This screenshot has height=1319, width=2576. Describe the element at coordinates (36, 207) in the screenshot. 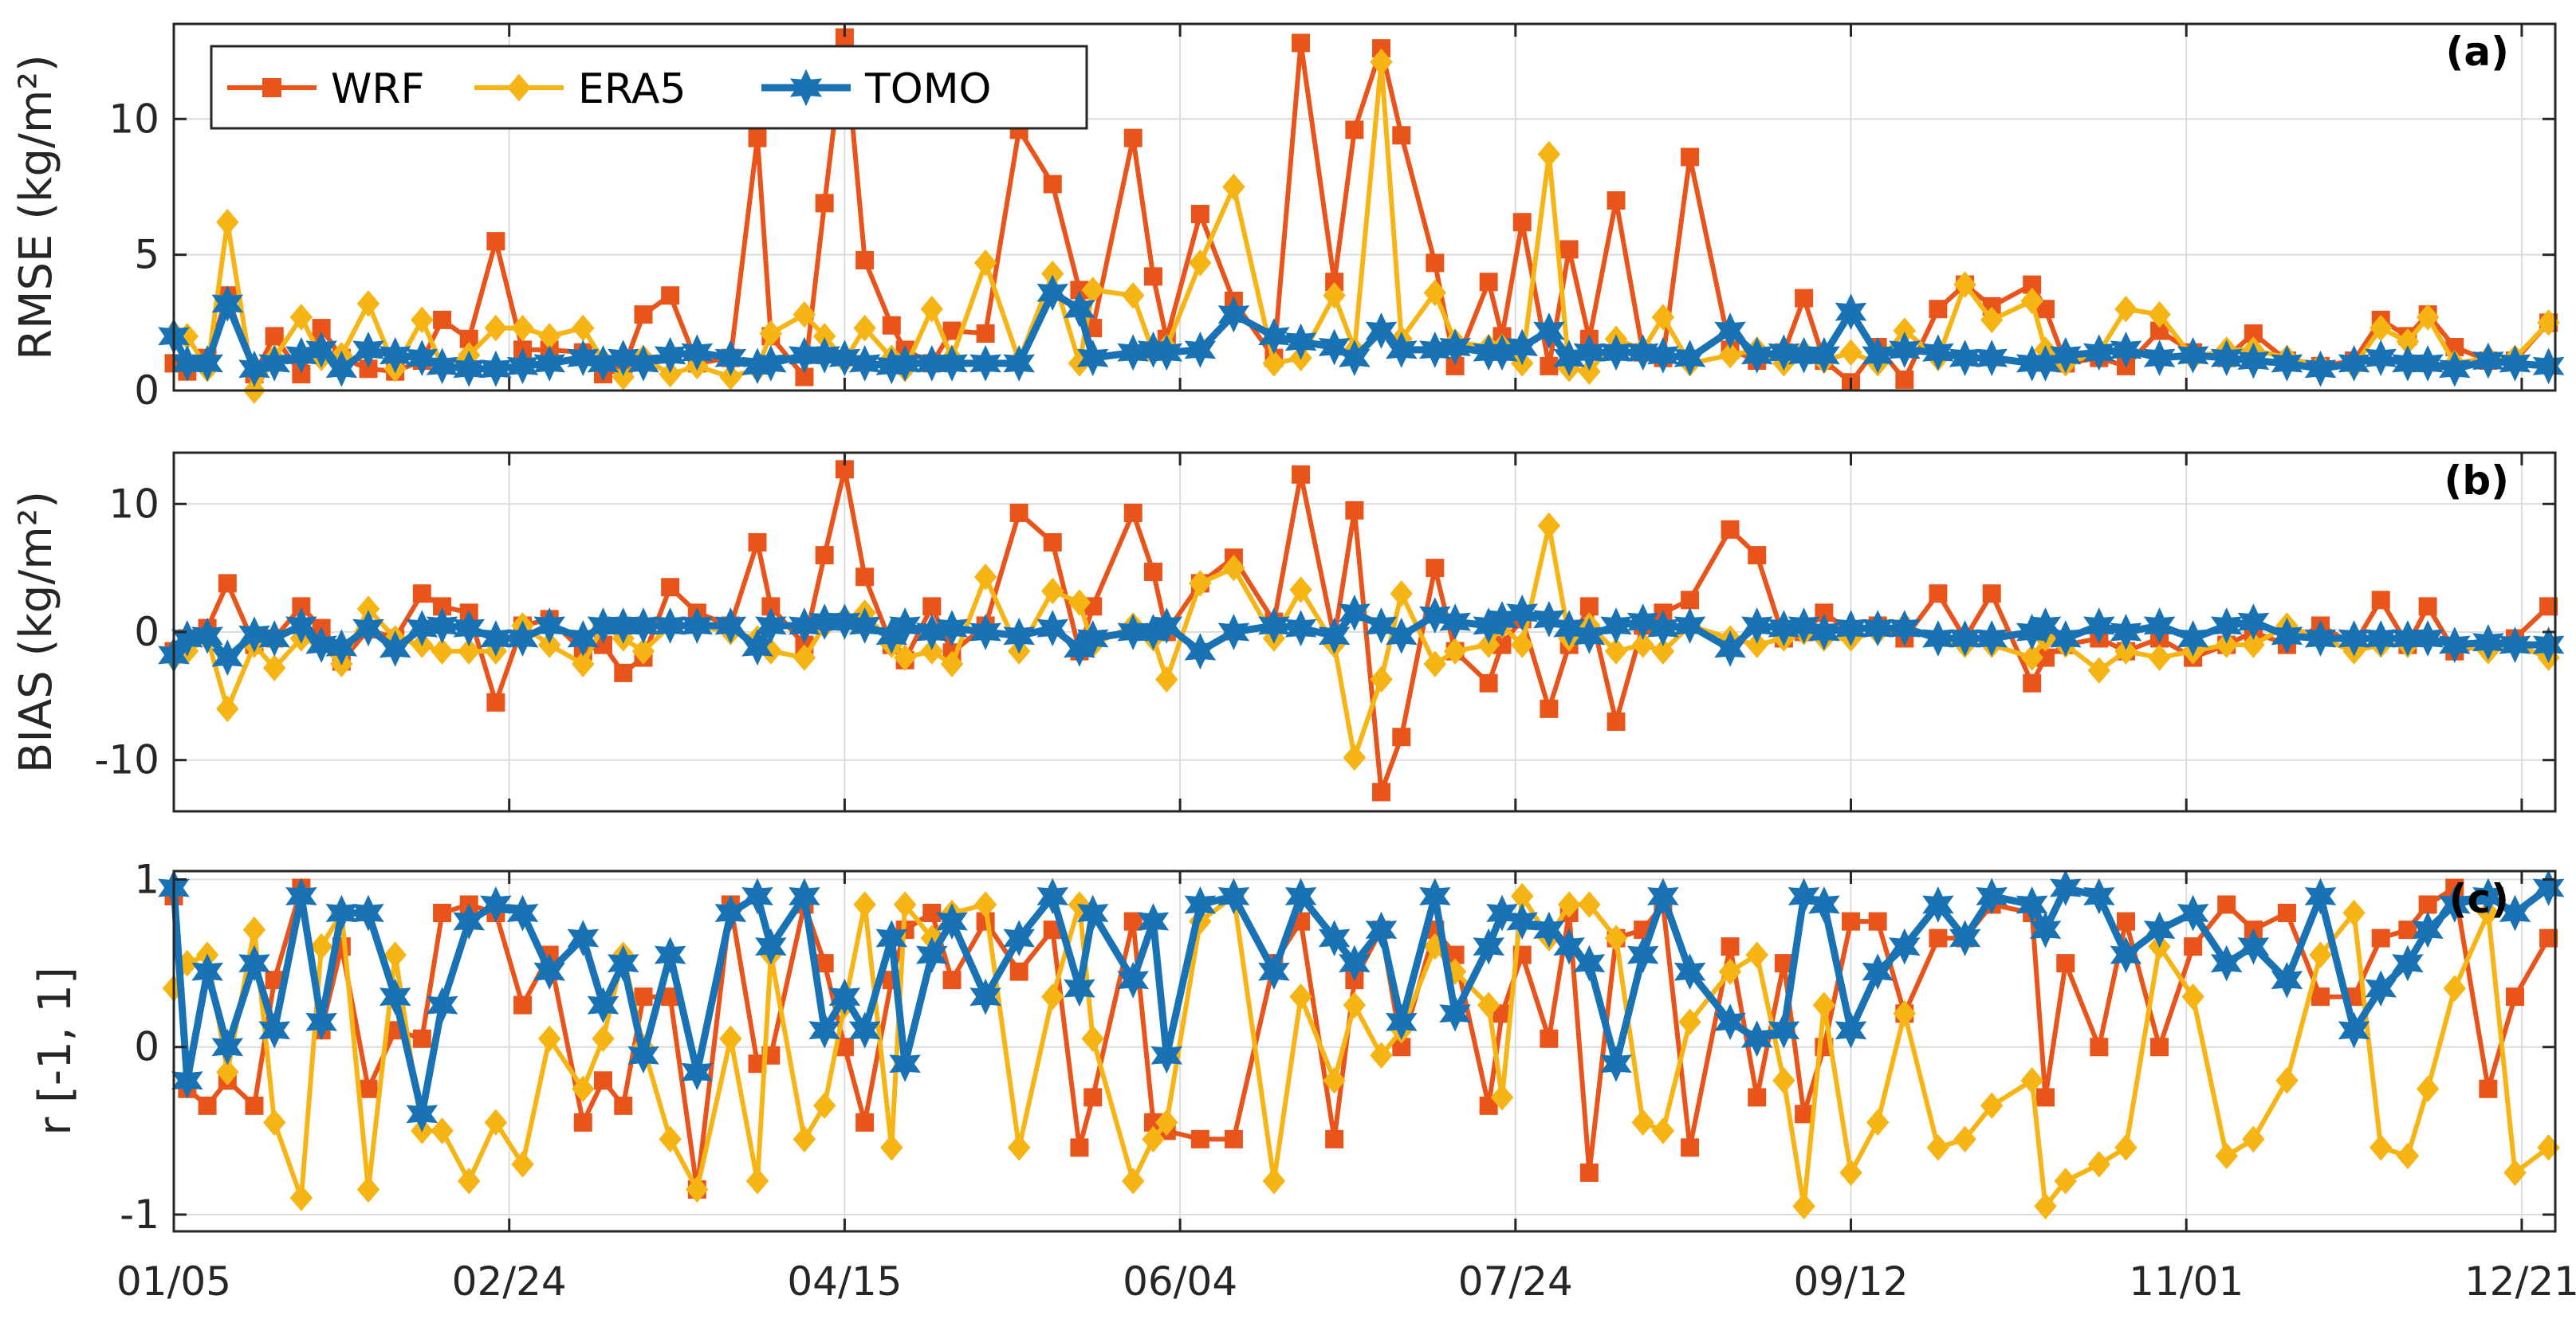

I see `y-axis-label: RMSE (kg/m²)` at that location.